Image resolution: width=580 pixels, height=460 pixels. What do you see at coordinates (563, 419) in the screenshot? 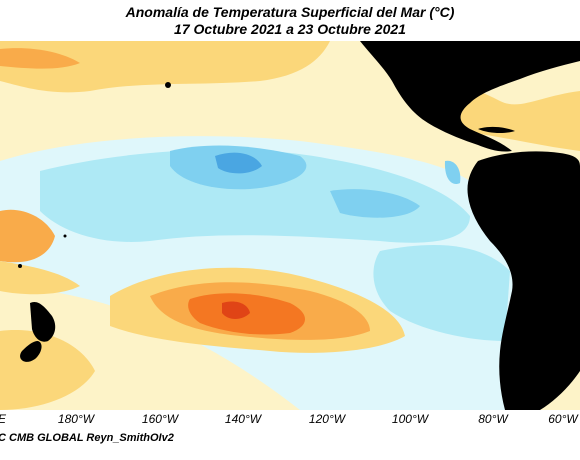
I see `tick-label: 60°W` at bounding box center [563, 419].